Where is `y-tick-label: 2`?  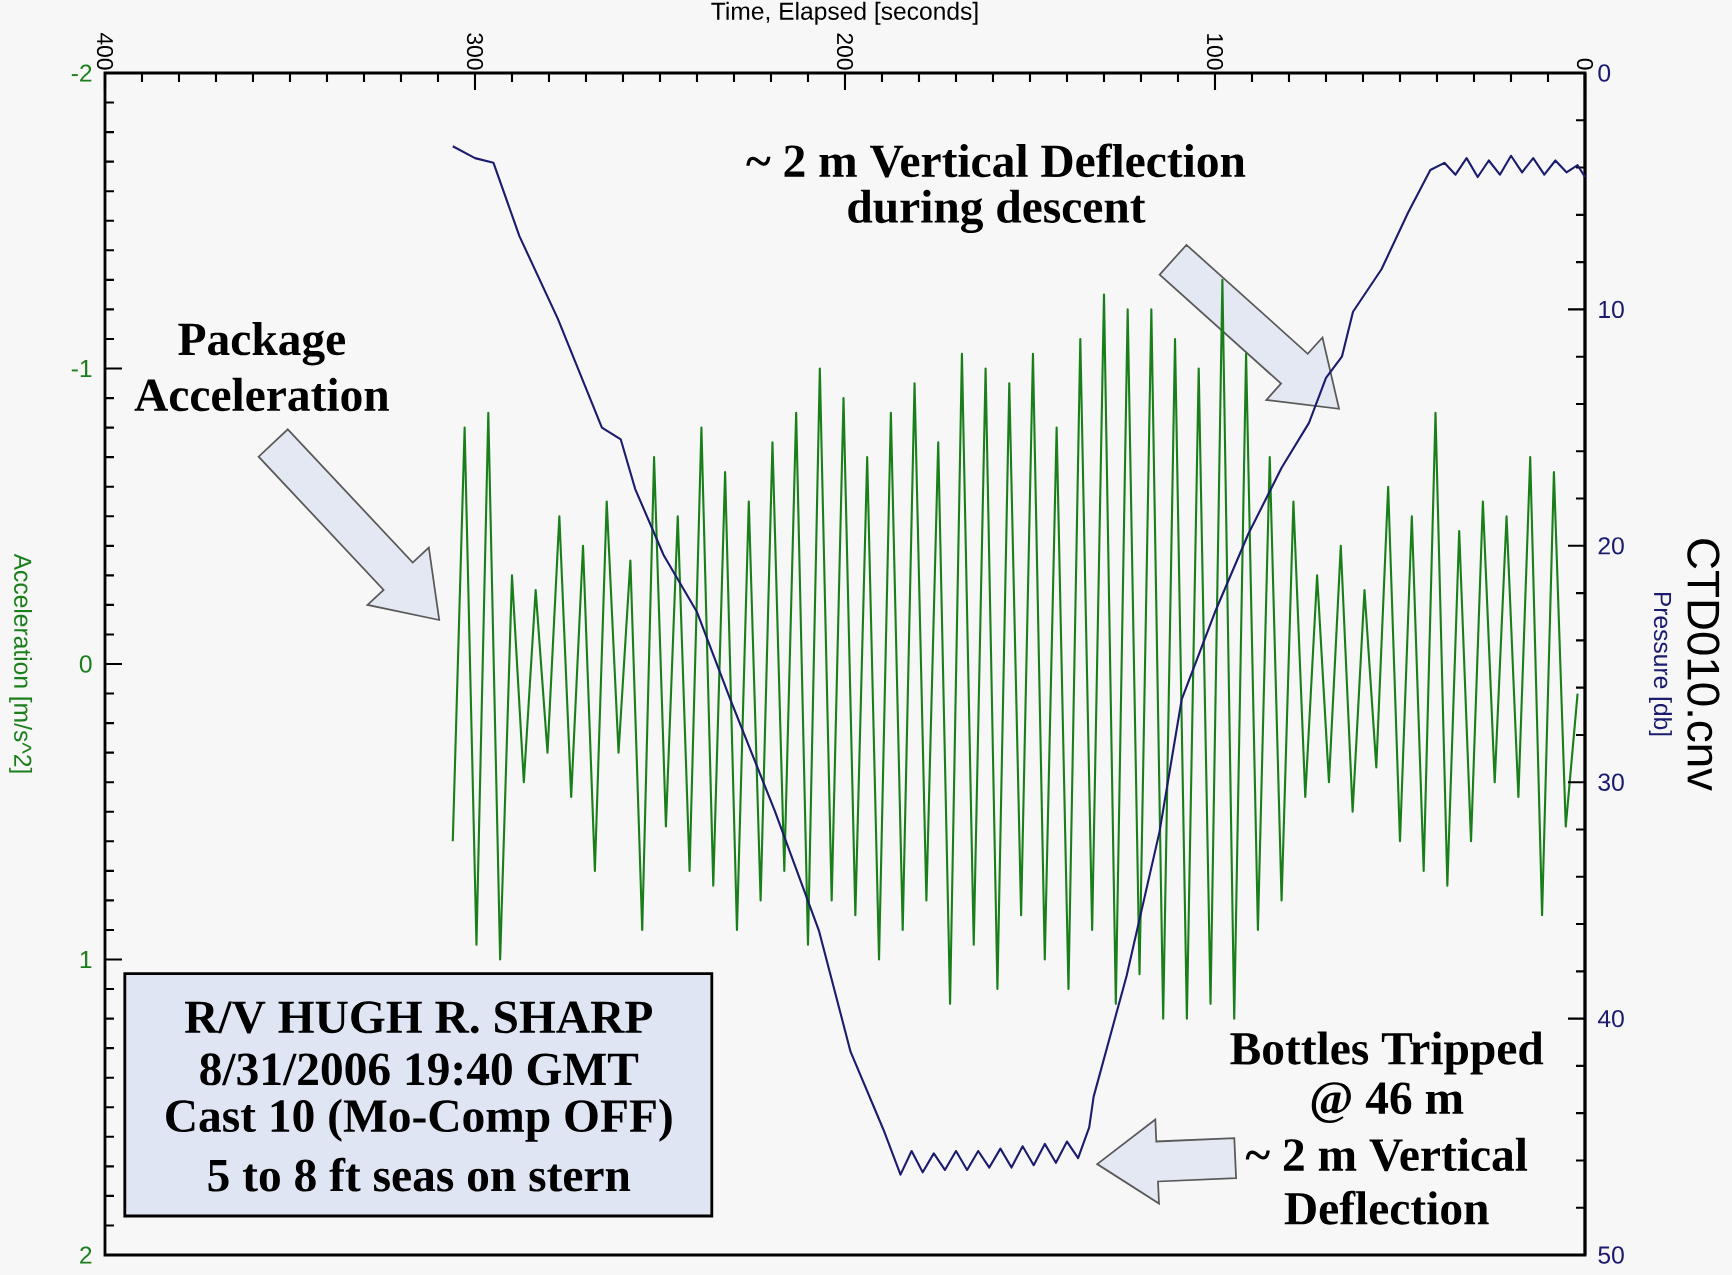
y-tick-label: 2 is located at coordinates (86, 1255).